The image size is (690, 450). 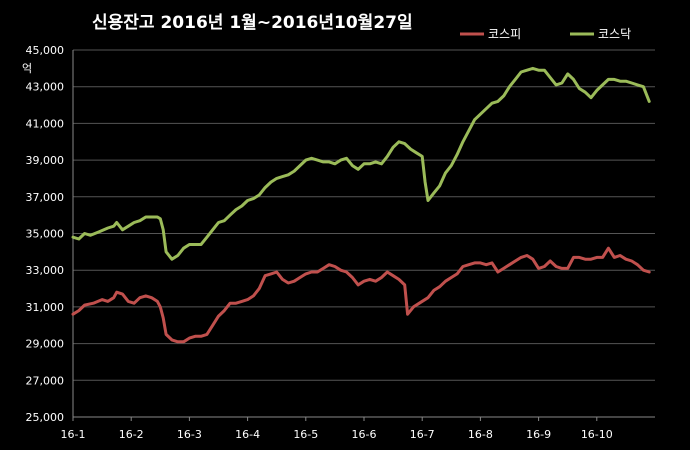 What do you see at coordinates (45, 123) in the screenshot?
I see `y-tick-label: 41,000` at bounding box center [45, 123].